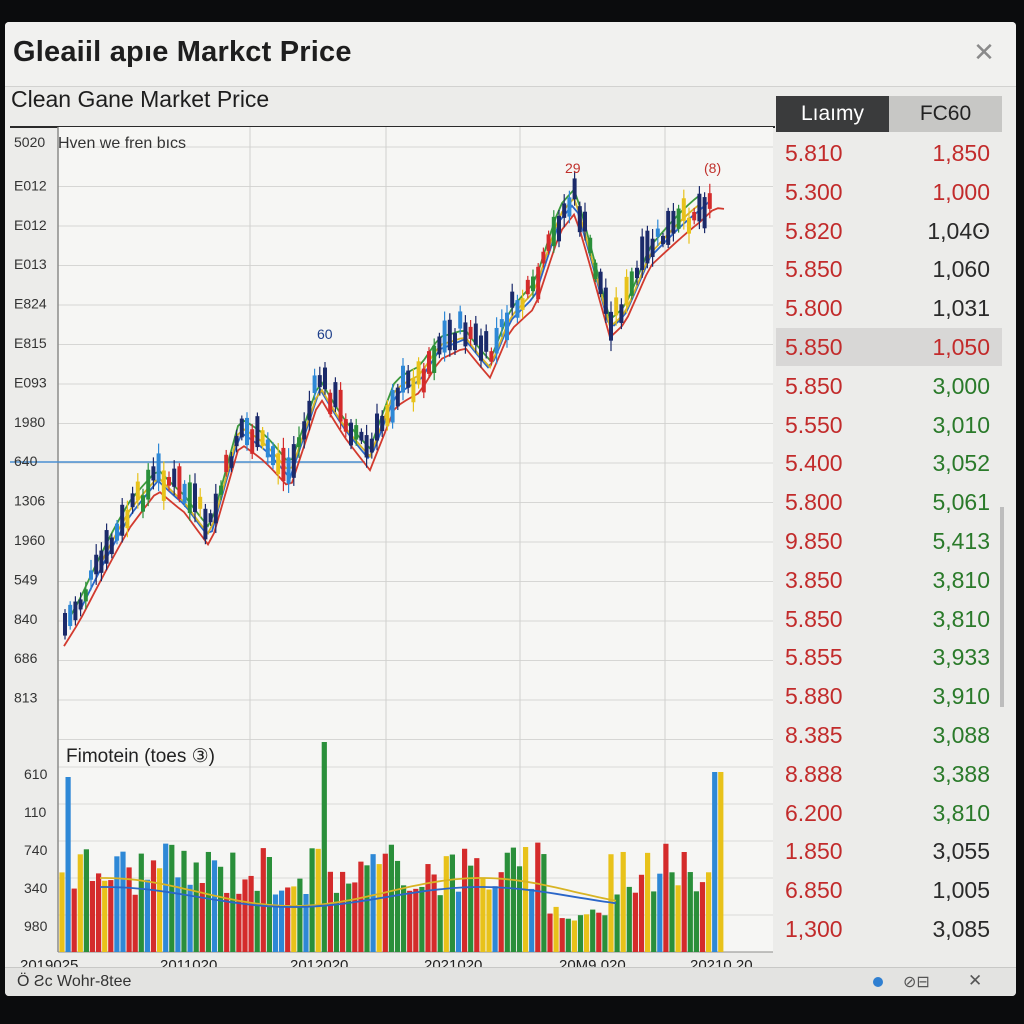  What do you see at coordinates (889, 774) in the screenshot?
I see `price-row: 8.888 3,388` at bounding box center [889, 774].